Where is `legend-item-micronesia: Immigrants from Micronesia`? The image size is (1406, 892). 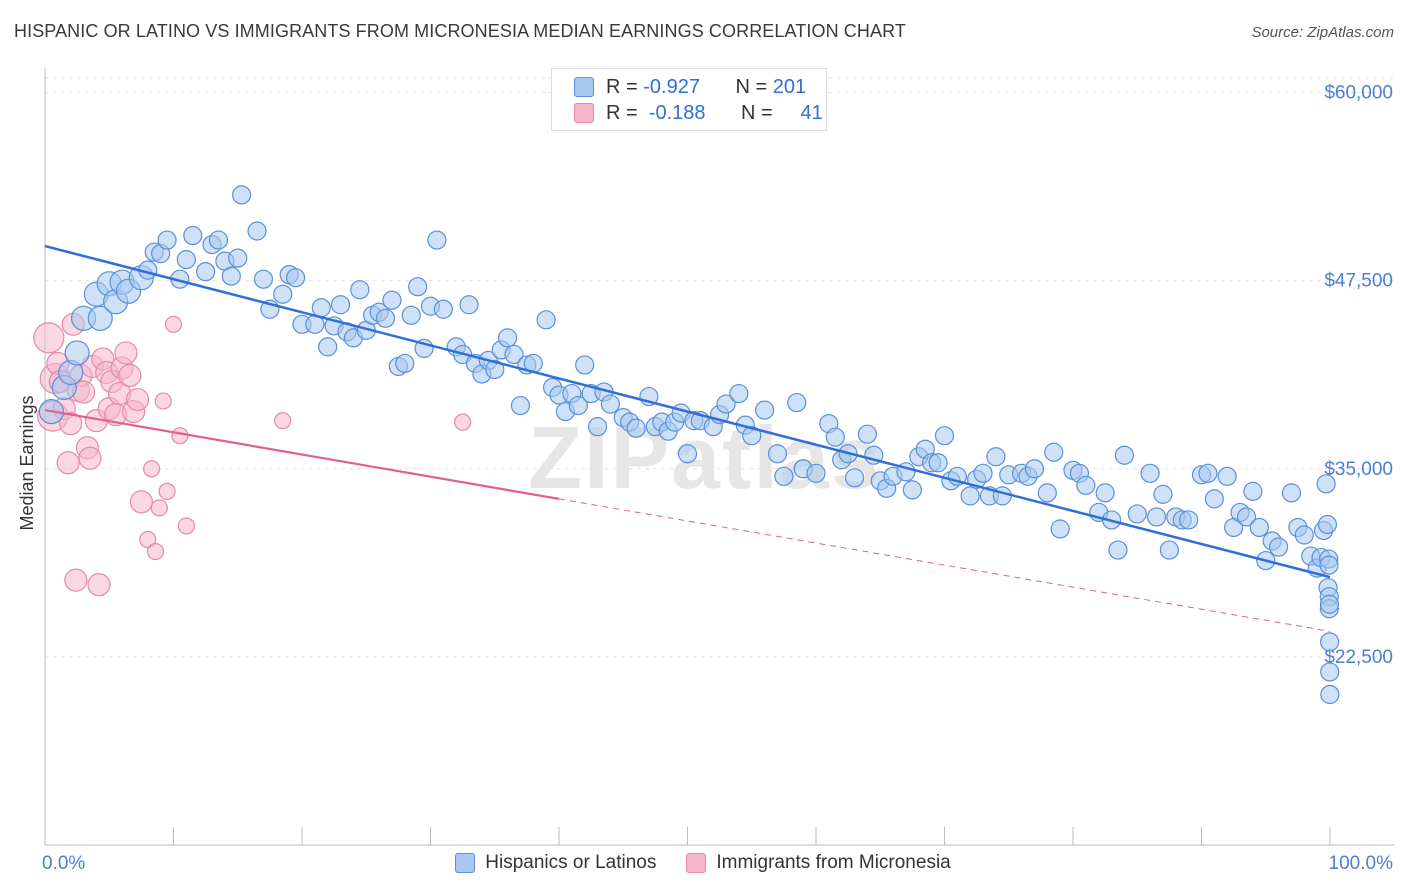
legend-item-micronesia: Immigrants from Micronesia is located at coordinates (818, 863).